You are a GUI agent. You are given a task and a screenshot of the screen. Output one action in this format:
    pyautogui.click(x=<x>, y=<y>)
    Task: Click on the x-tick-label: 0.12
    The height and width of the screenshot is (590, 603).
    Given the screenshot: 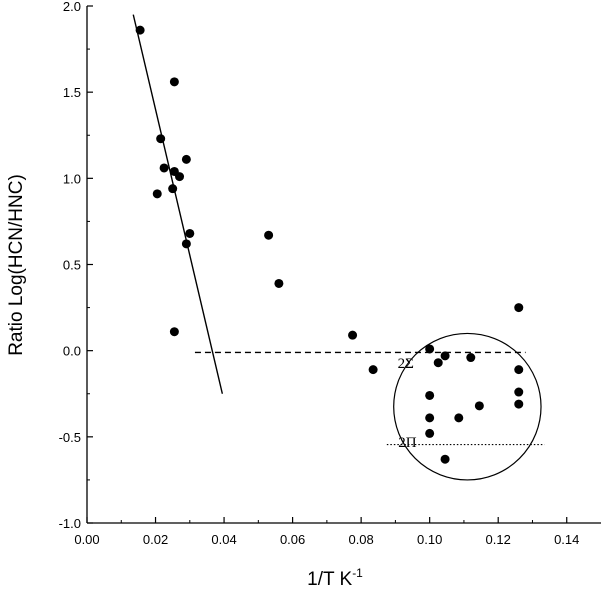 What is the action you would take?
    pyautogui.click(x=498, y=539)
    